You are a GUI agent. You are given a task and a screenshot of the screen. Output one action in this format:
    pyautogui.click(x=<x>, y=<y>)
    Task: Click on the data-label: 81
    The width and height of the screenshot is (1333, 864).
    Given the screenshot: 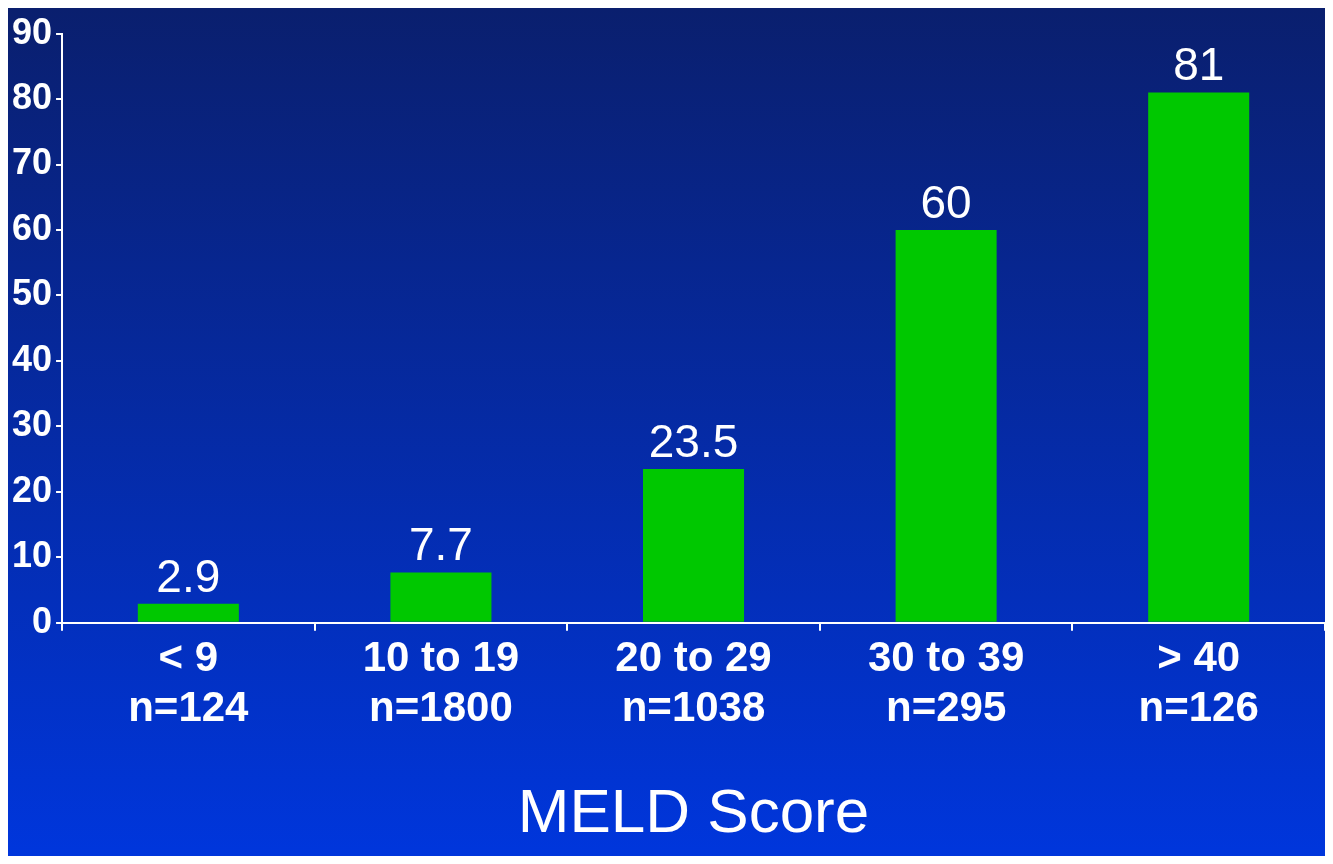 What is the action you would take?
    pyautogui.click(x=1199, y=64)
    